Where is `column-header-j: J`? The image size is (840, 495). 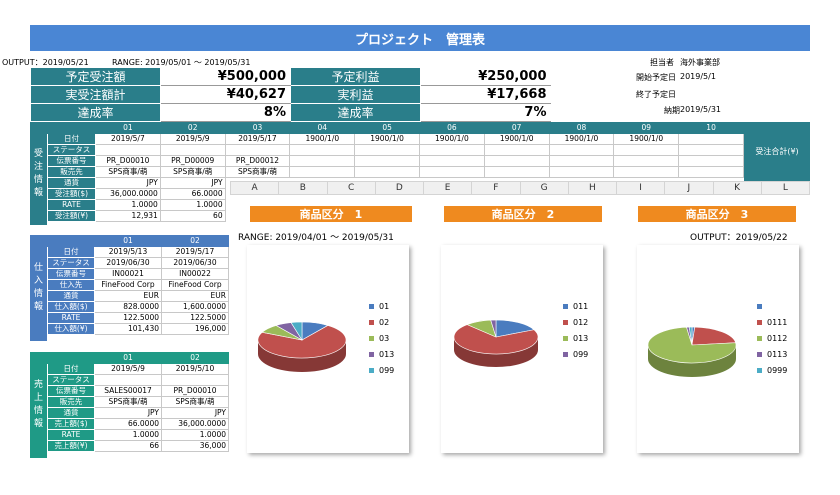 column-header-j: J is located at coordinates (689, 188).